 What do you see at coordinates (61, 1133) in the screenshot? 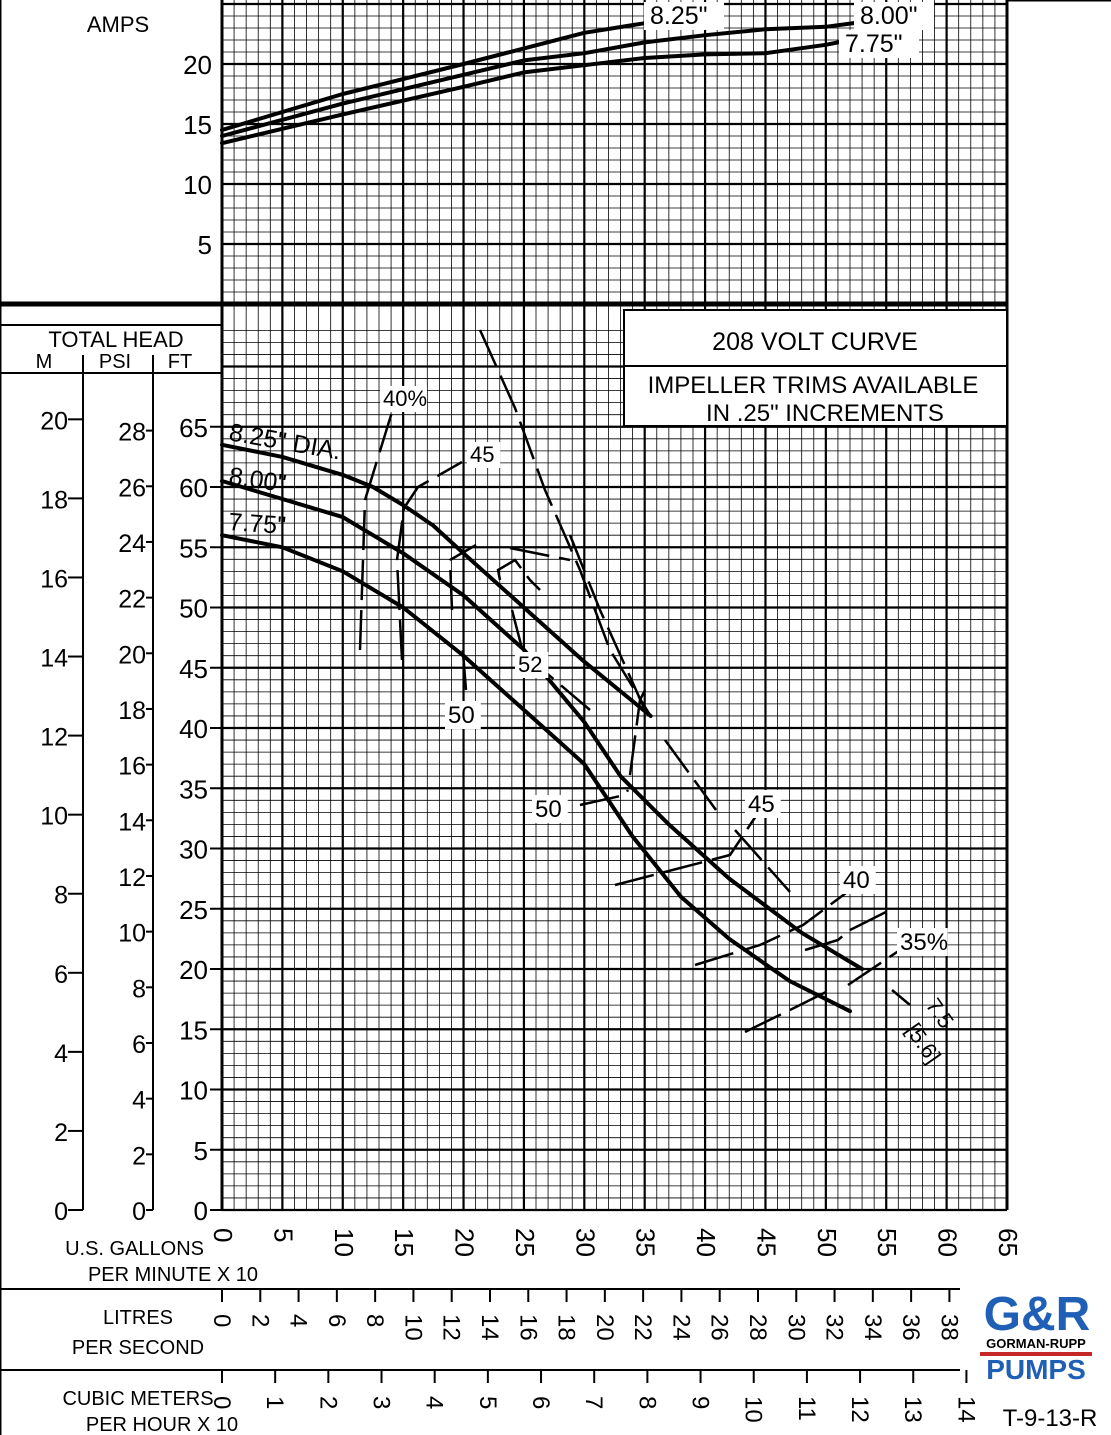
I see `m-tick-label: 2` at bounding box center [61, 1133].